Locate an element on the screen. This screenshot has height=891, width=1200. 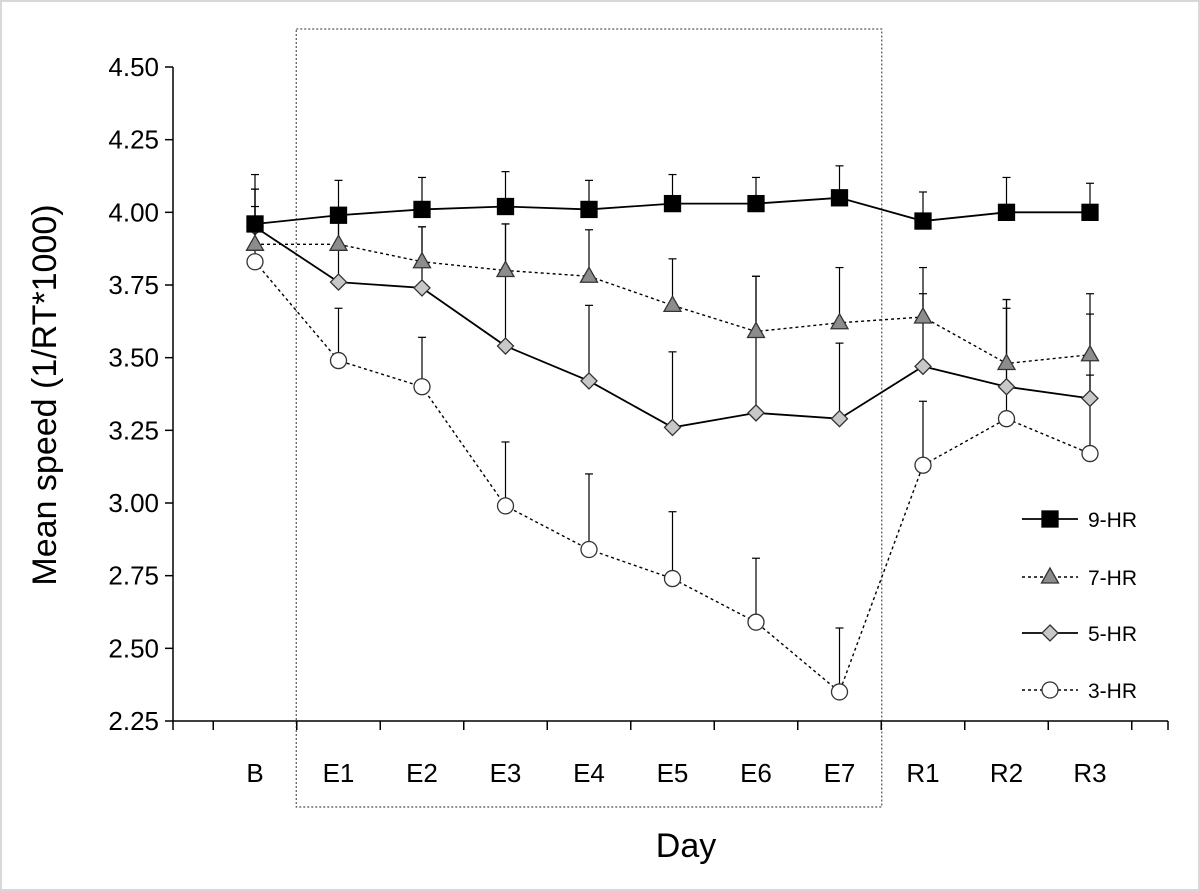
legend-item-5-hr: 5-HR is located at coordinates (1079, 634).